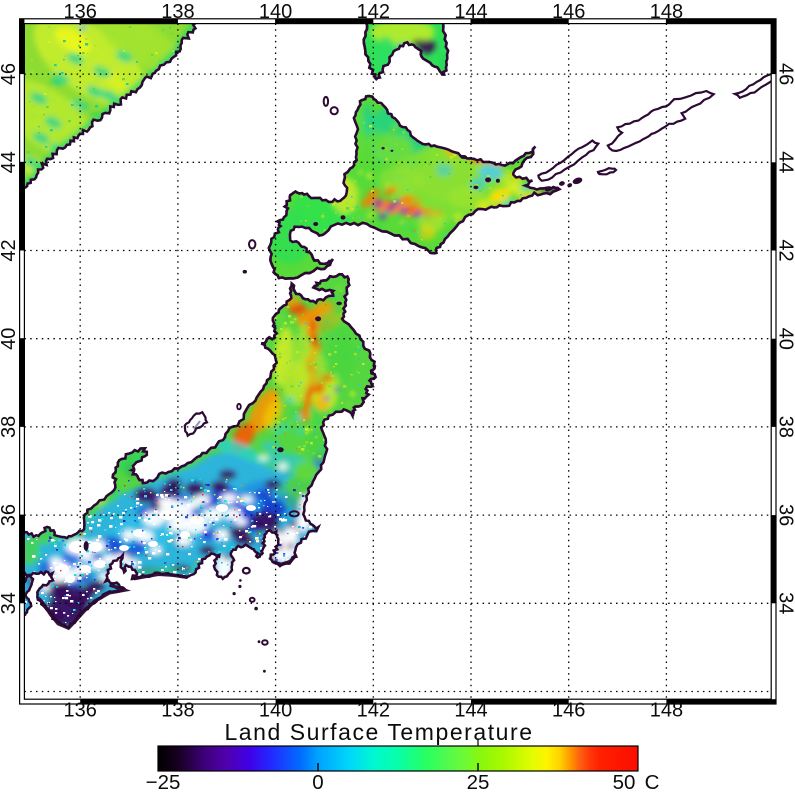 The image size is (795, 795). I want to click on svg-text: 25, so click(478, 782).